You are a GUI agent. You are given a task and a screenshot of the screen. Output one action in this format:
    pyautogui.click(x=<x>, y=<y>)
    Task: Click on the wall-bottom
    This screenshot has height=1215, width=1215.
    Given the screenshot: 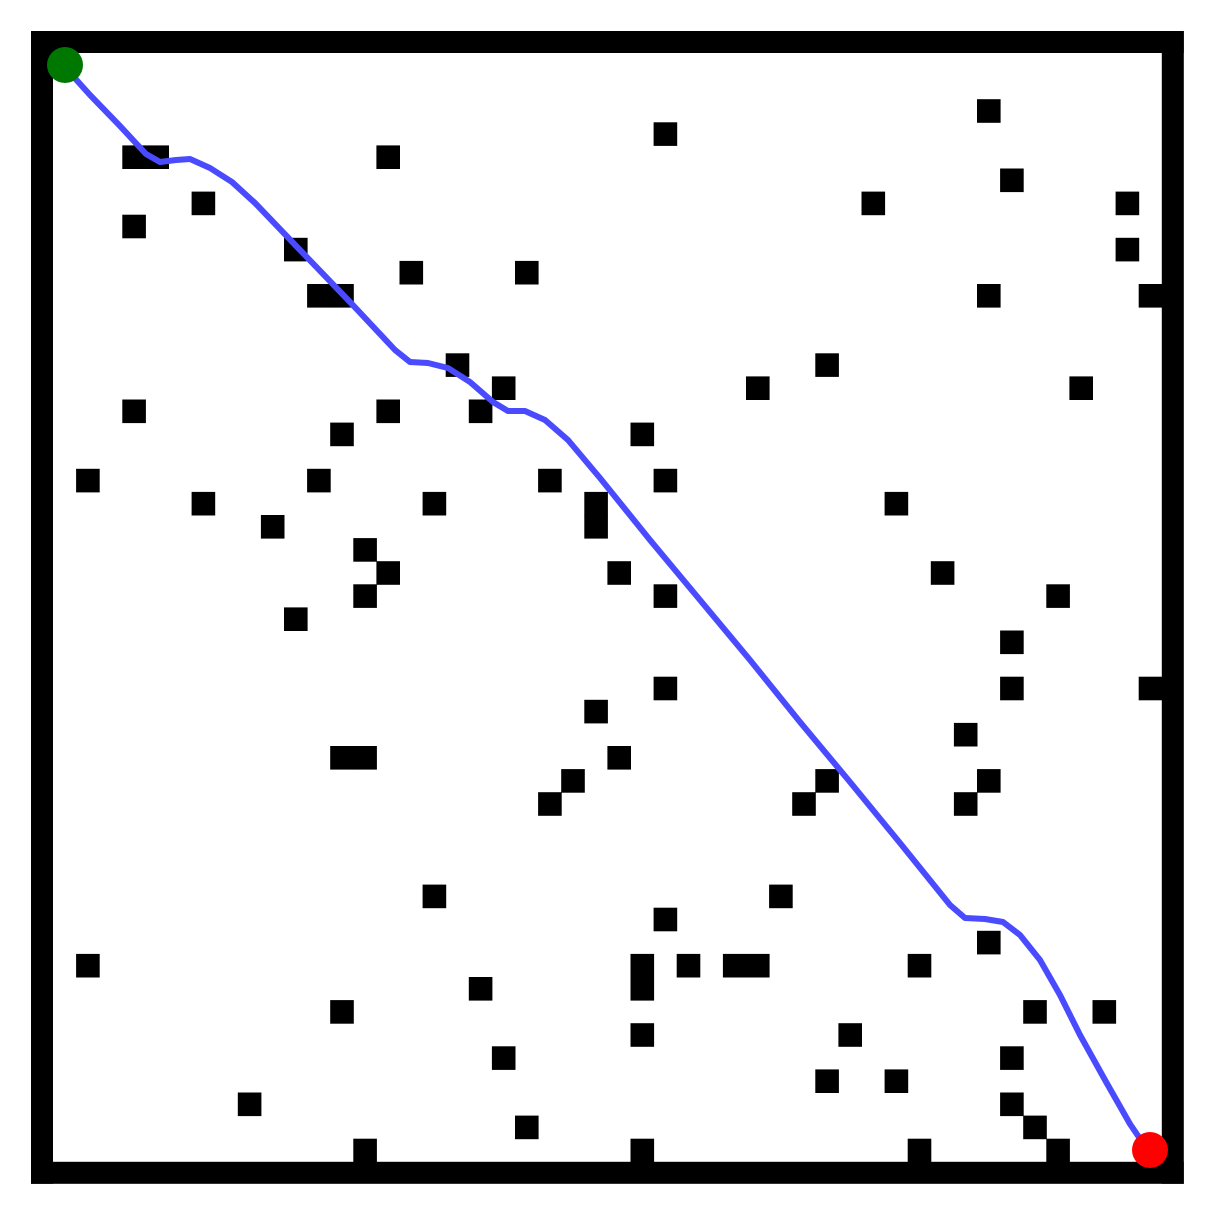 What is the action you would take?
    pyautogui.click(x=607, y=1172)
    